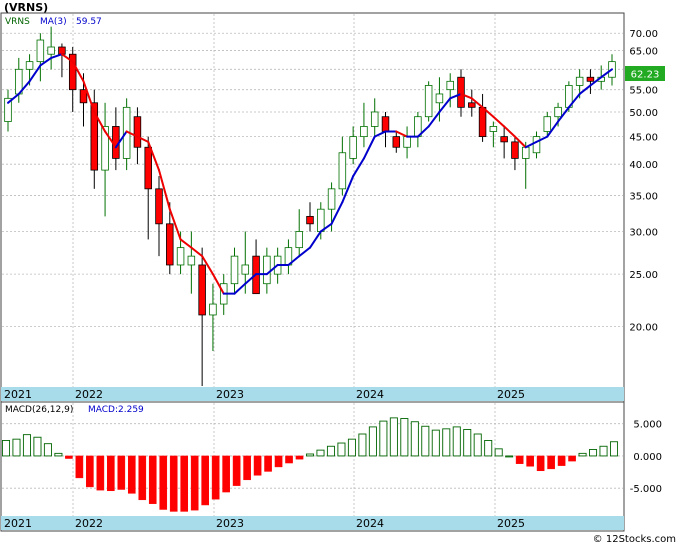 This screenshot has width=680, height=546. What do you see at coordinates (511, 394) in the screenshot?
I see `x-tick-label-top: 2025` at bounding box center [511, 394].